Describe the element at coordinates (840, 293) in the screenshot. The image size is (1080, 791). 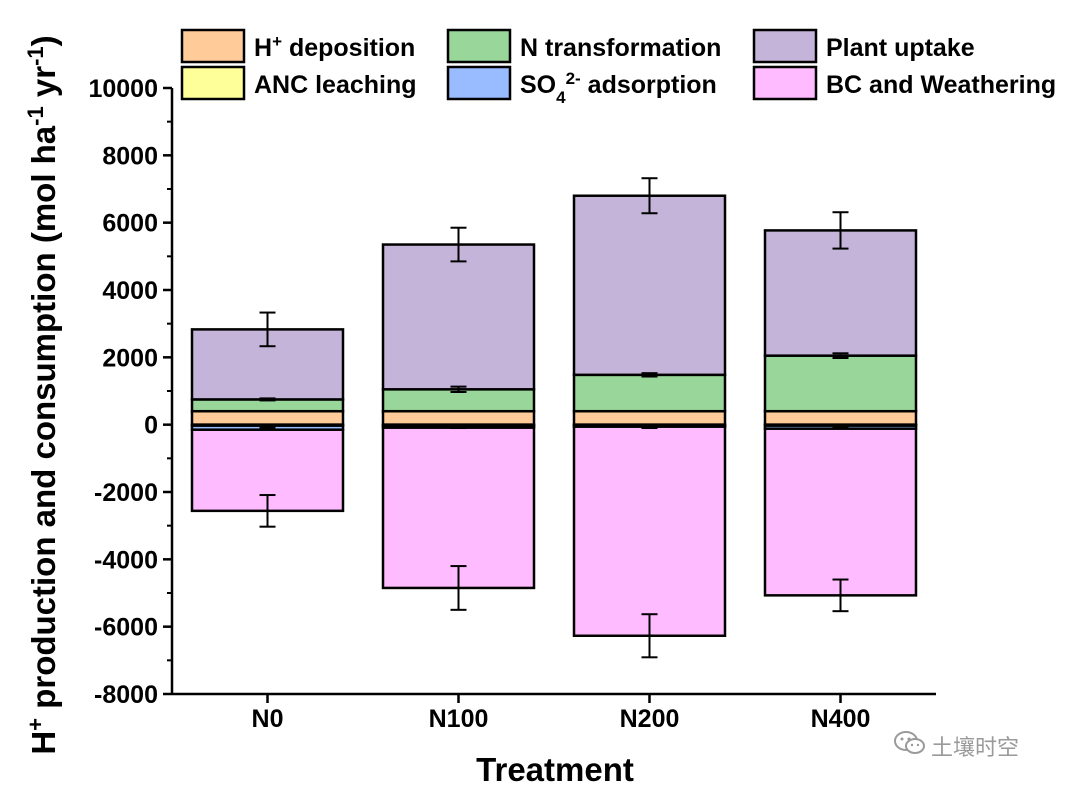
I see `bar-plant_uptake-n400` at that location.